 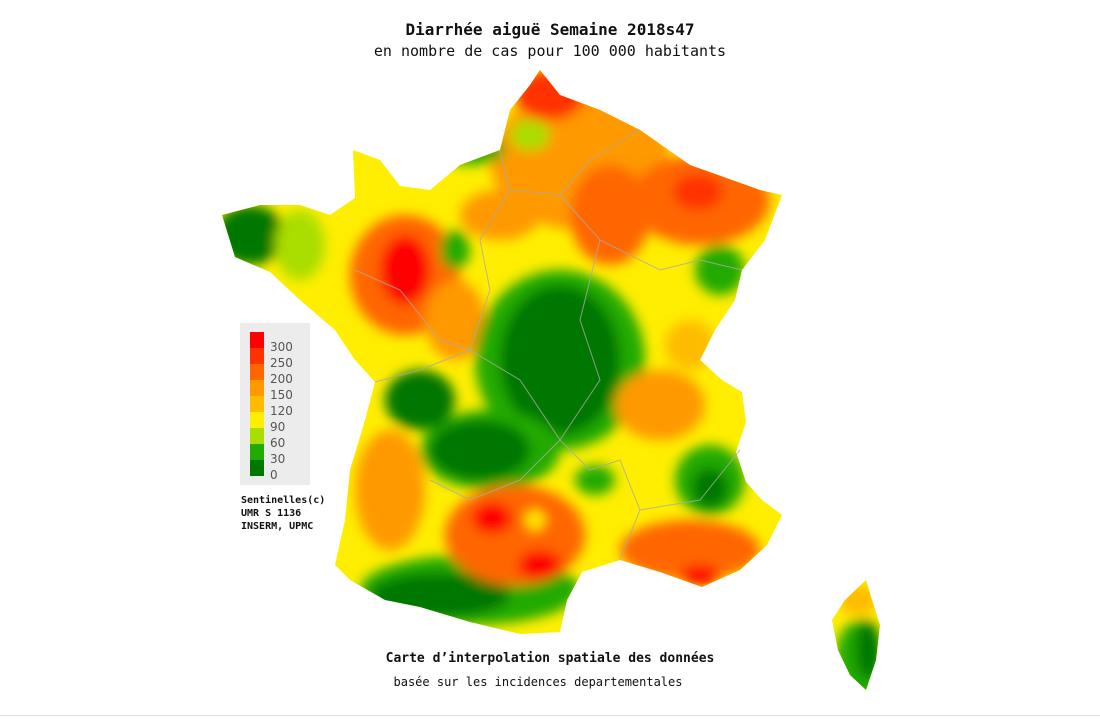 What do you see at coordinates (281, 363) in the screenshot?
I see `legend-label: 250` at bounding box center [281, 363].